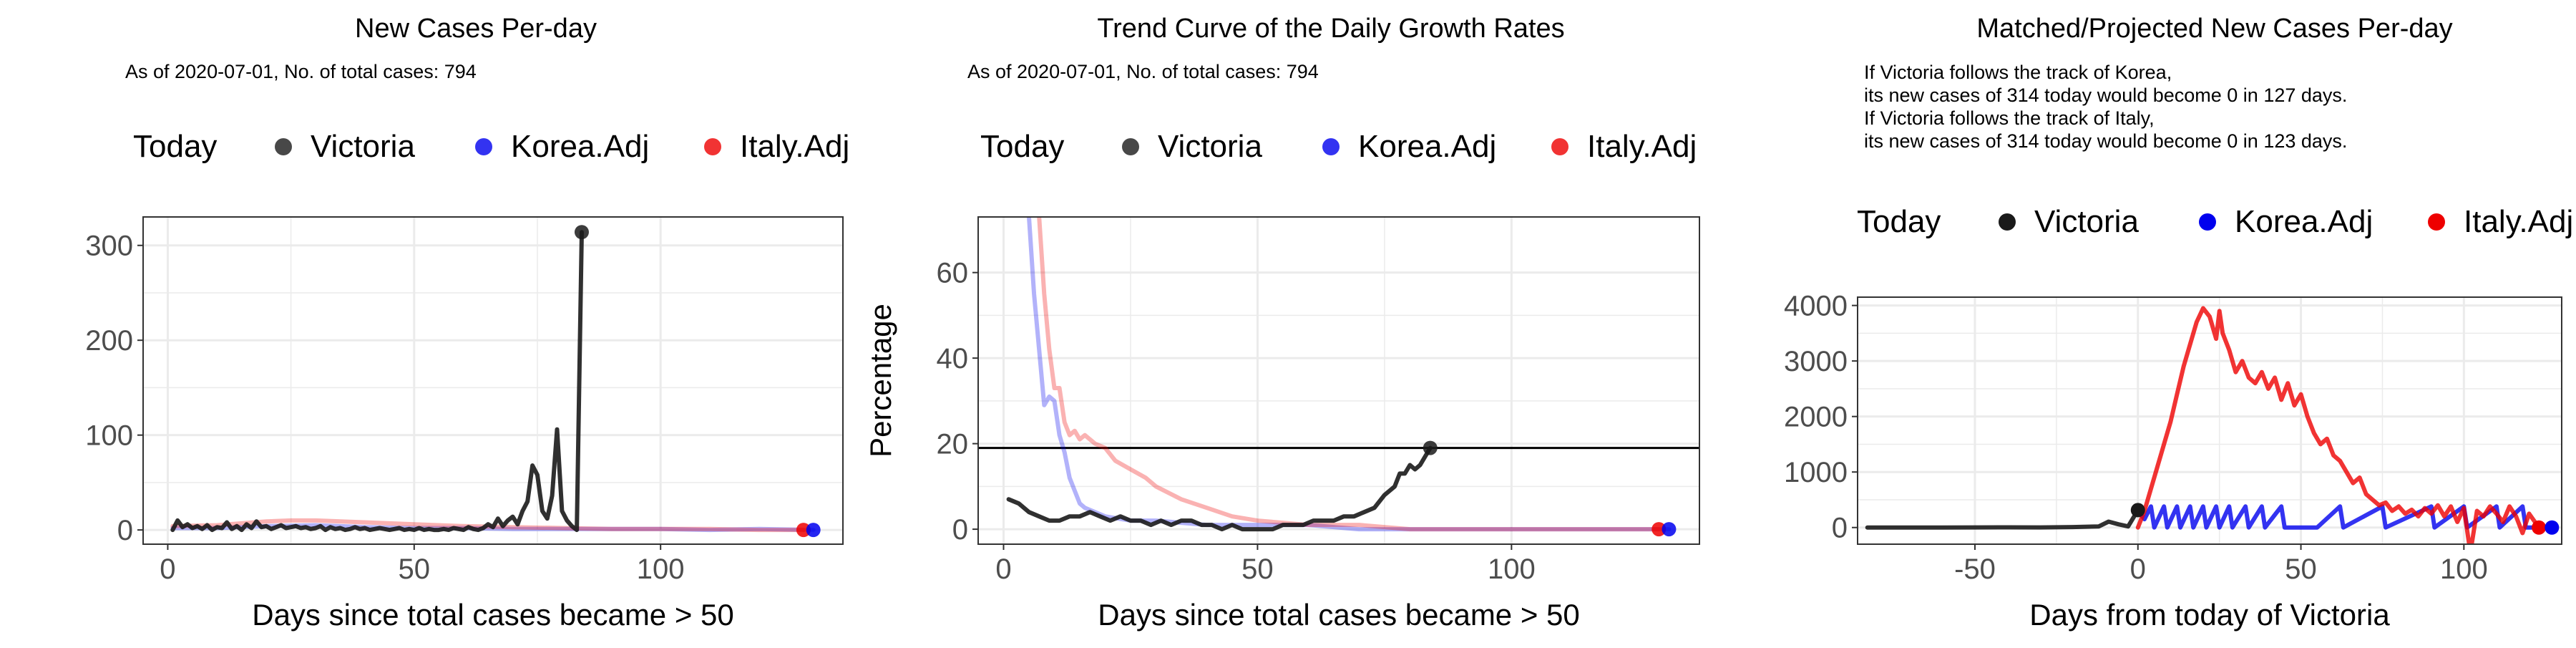  I want to click on y-tick-label: 1000, so click(1816, 473).